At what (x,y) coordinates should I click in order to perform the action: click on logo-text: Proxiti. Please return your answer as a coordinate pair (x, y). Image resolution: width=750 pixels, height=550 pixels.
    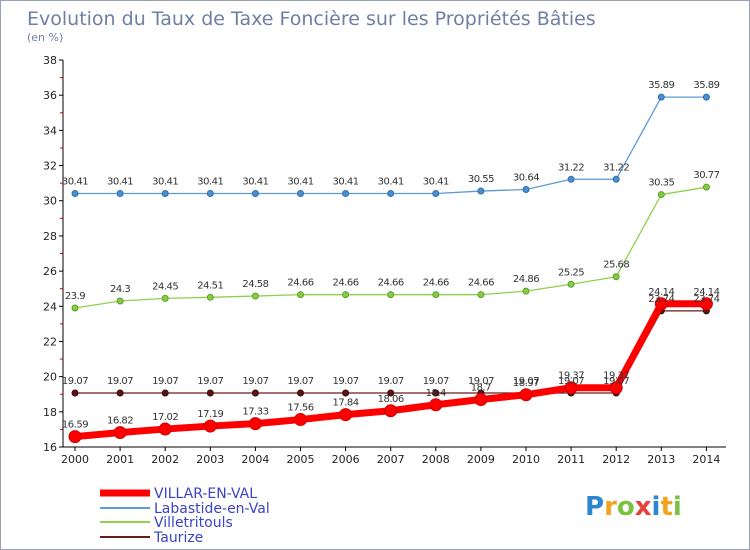
    Looking at the image, I should click on (633, 507).